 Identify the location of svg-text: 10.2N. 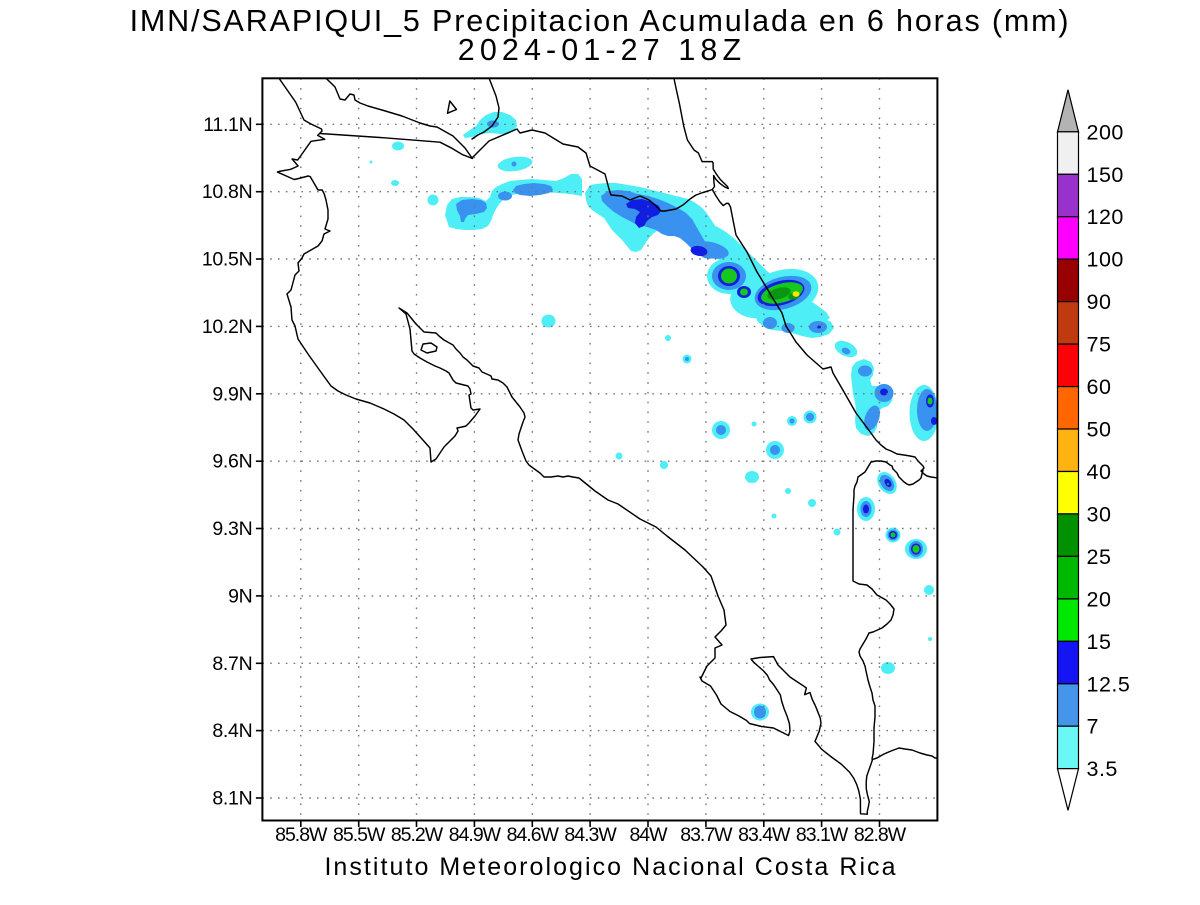
(227, 327).